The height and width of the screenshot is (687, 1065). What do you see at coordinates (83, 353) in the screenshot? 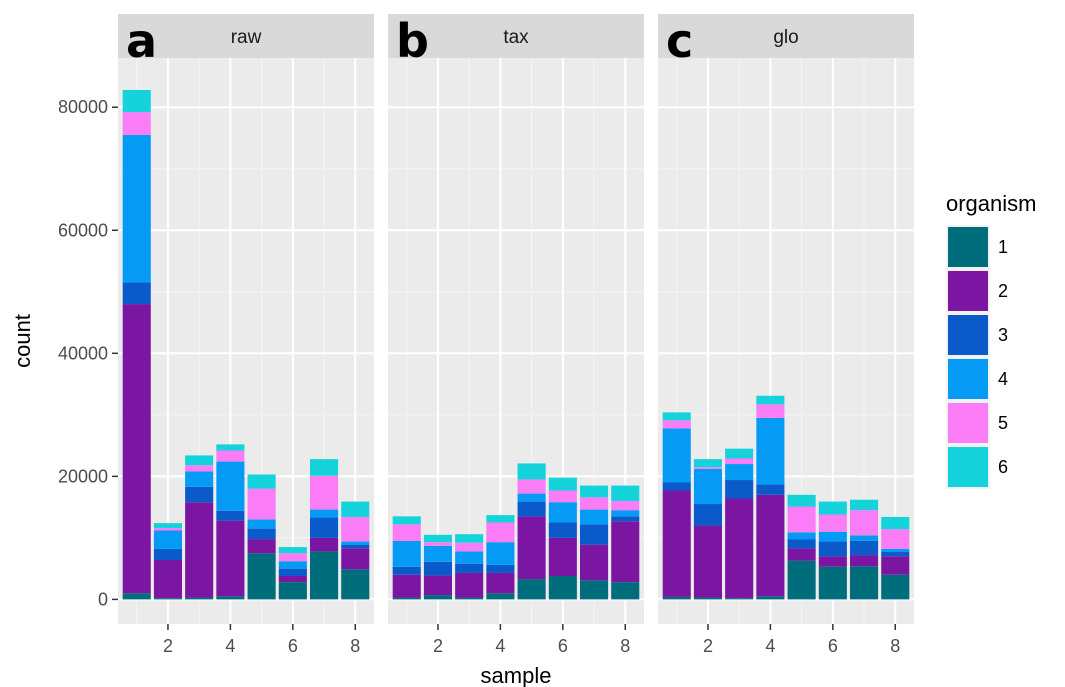
I see `y-tick-label: 40000` at bounding box center [83, 353].